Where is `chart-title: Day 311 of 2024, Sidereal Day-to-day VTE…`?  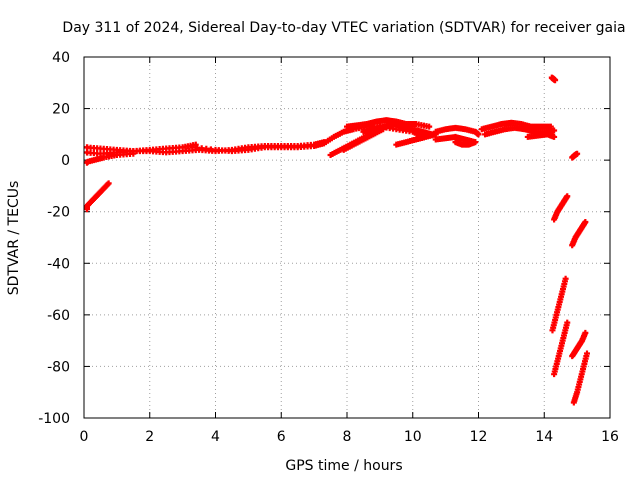 chart-title: Day 311 of 2024, Sidereal Day-to-day VTE… is located at coordinates (343, 28).